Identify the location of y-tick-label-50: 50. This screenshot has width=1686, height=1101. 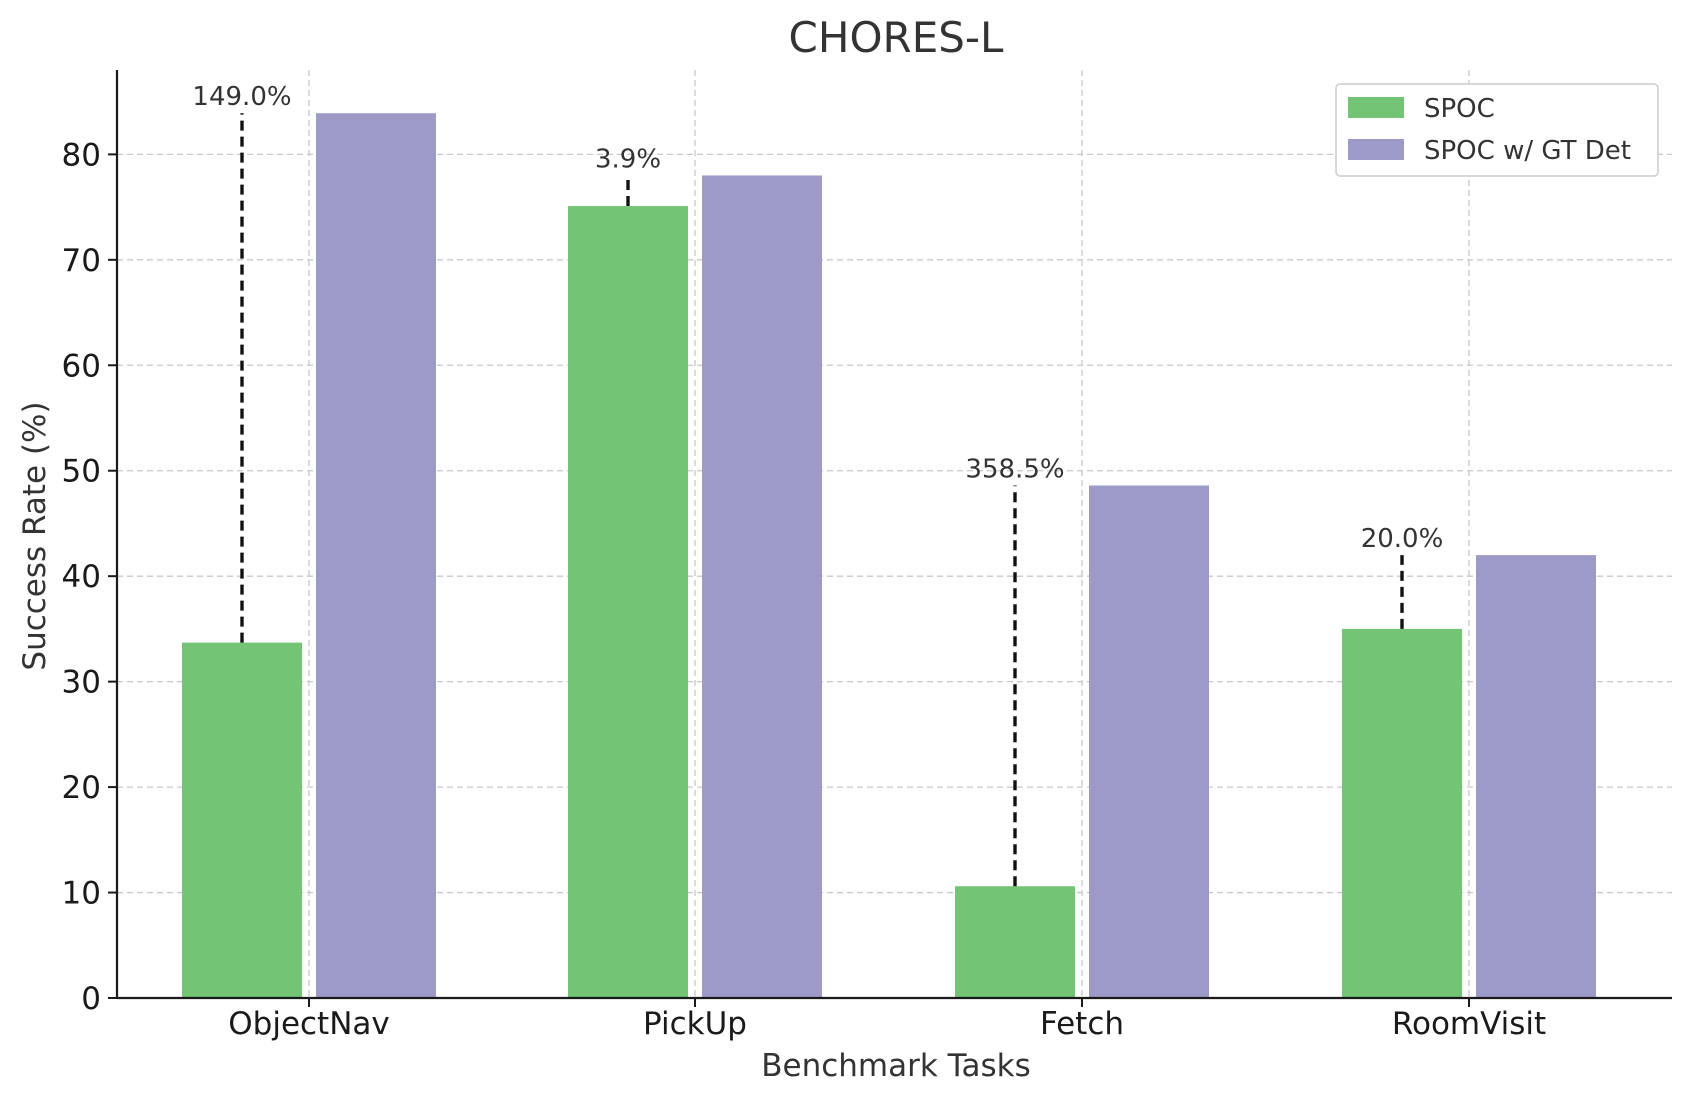
(81, 472).